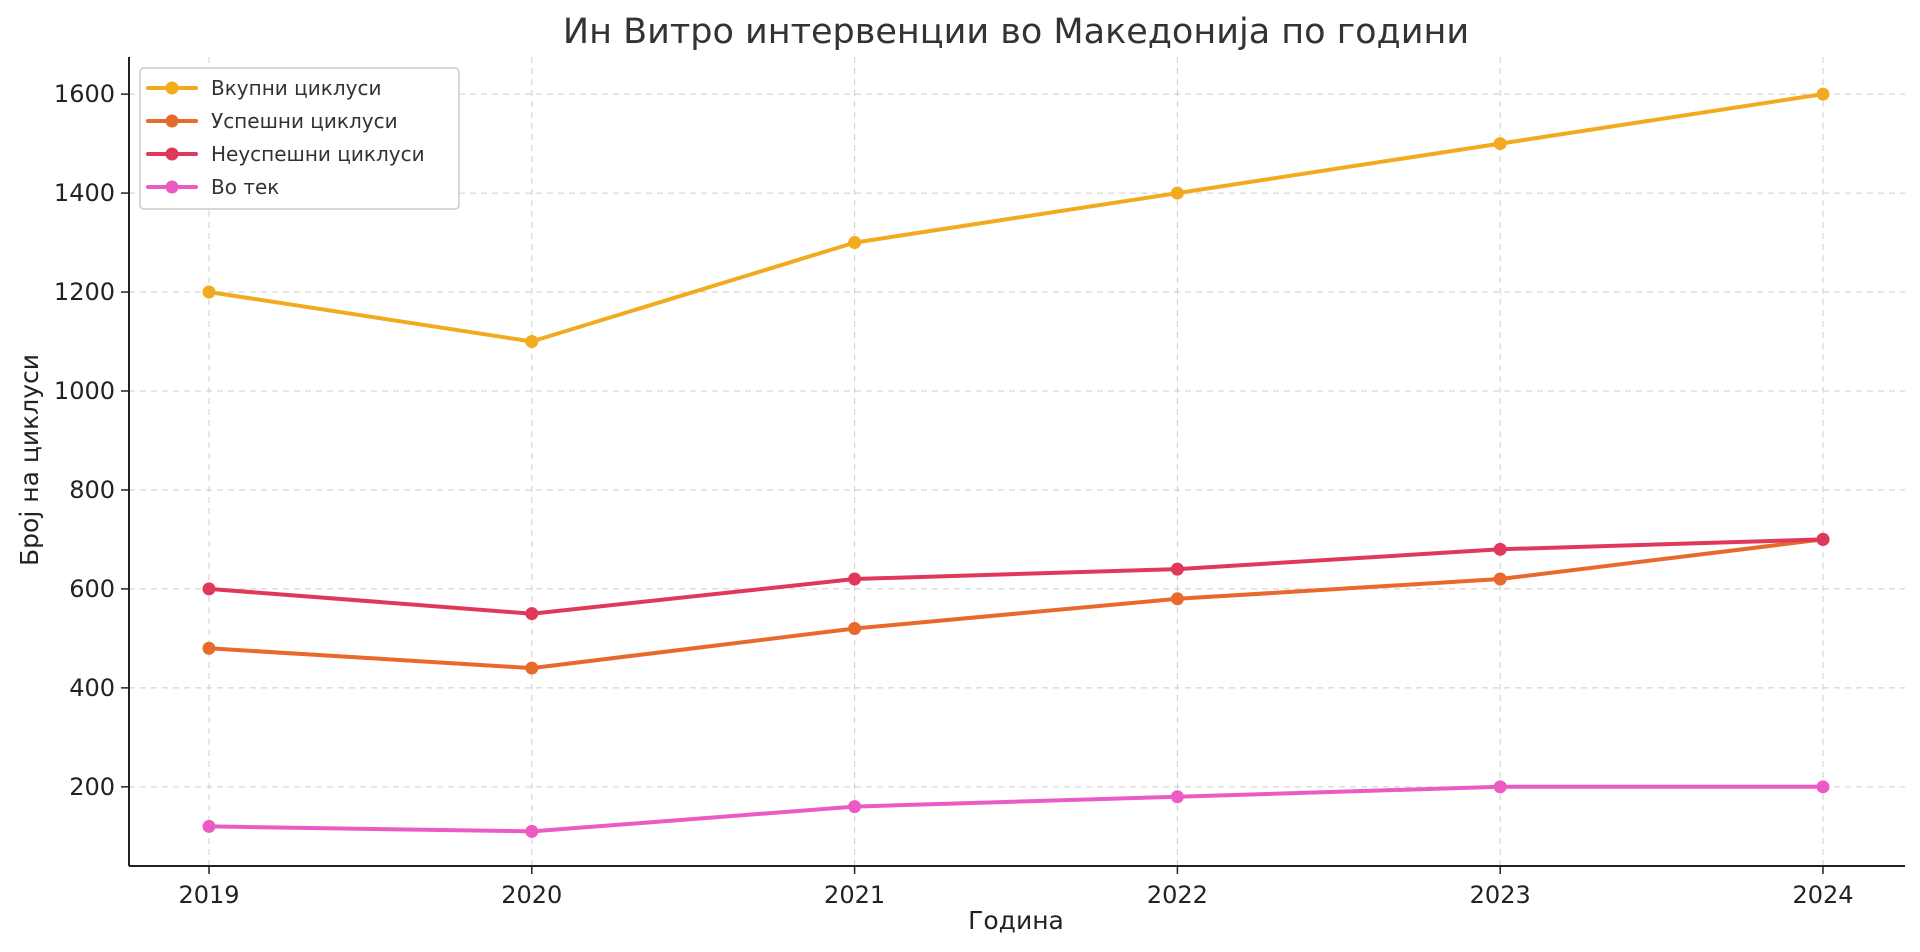 The image size is (1920, 952). What do you see at coordinates (92, 490) in the screenshot?
I see `y-tick-label: 800` at bounding box center [92, 490].